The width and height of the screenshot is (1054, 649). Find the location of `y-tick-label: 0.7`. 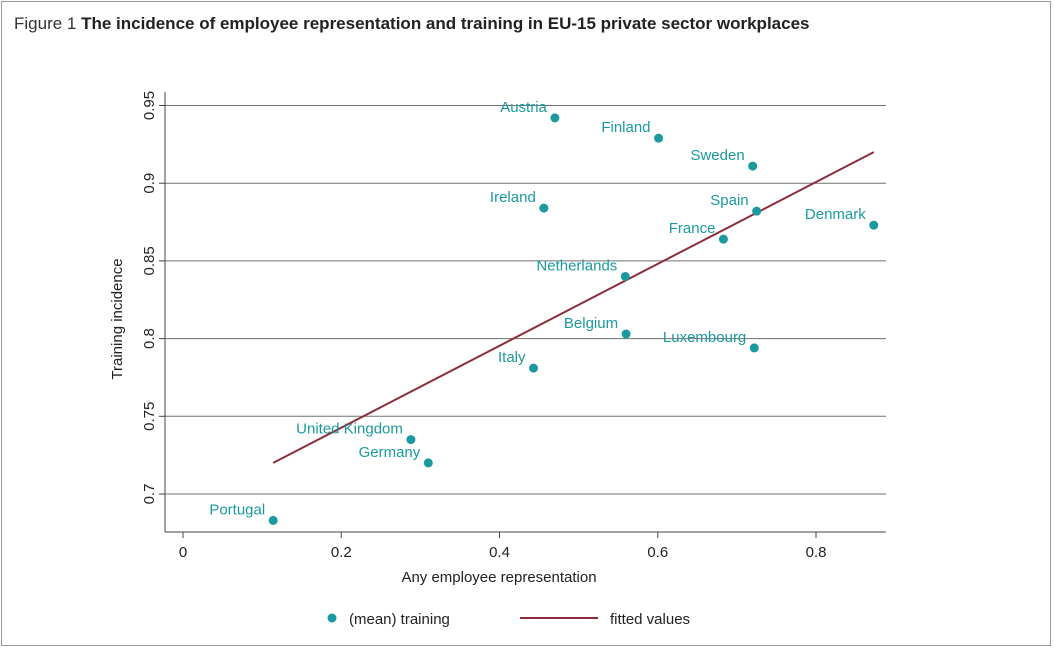

y-tick-label: 0.7 is located at coordinates (149, 494).